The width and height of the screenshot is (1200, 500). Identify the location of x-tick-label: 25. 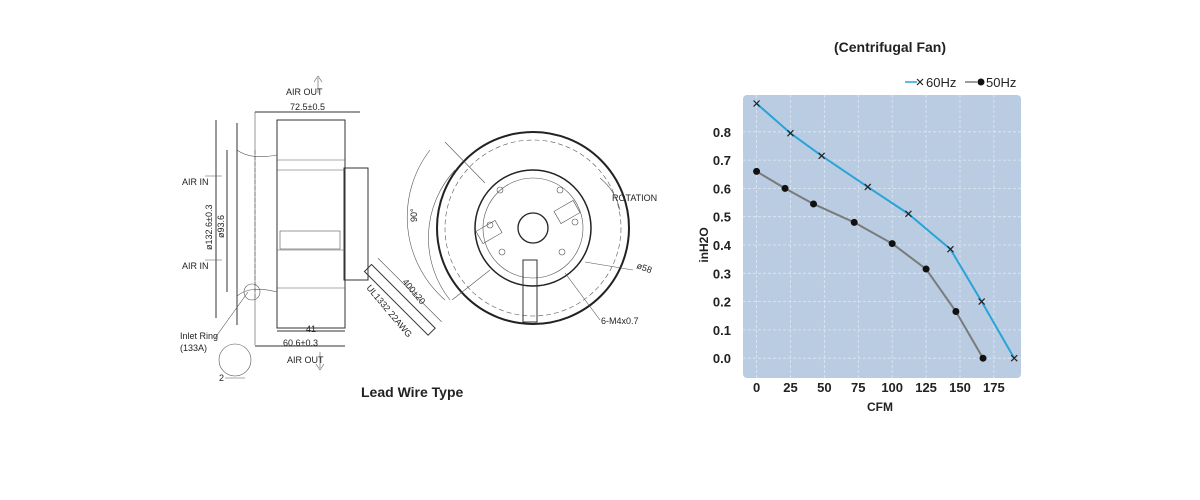
(790, 387).